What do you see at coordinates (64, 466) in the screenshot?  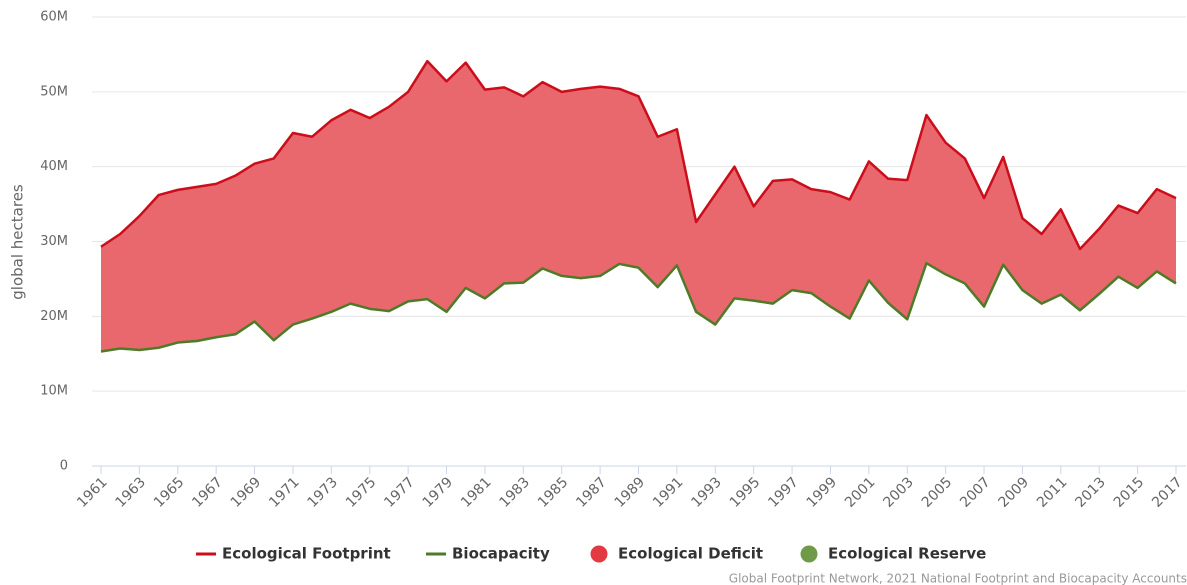 I see `y-tick-label: 0` at bounding box center [64, 466].